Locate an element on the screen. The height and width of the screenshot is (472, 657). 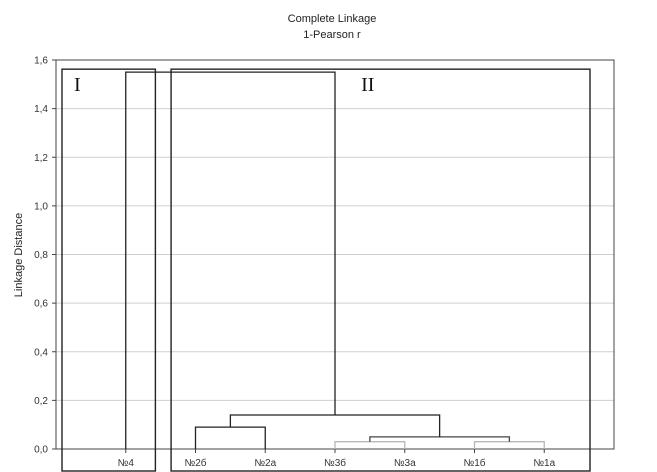
leaf-labels: №4 №2б №2а №3б №3а №1б №1а is located at coordinates (337, 459).